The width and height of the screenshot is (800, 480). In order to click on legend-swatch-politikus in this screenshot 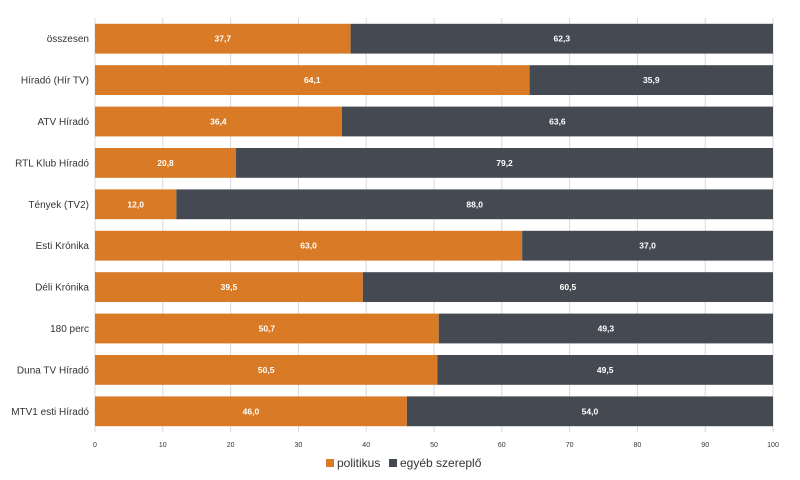, I will do `click(330, 463)`.